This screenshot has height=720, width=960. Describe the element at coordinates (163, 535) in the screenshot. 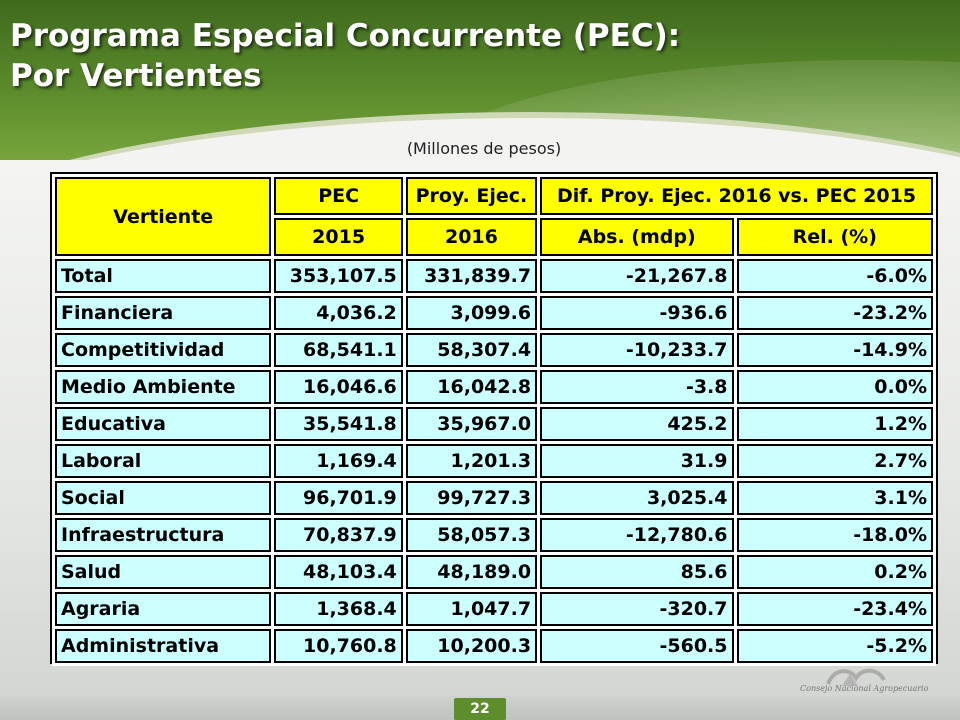

I see `cell-vertiente: Infraestructura` at that location.